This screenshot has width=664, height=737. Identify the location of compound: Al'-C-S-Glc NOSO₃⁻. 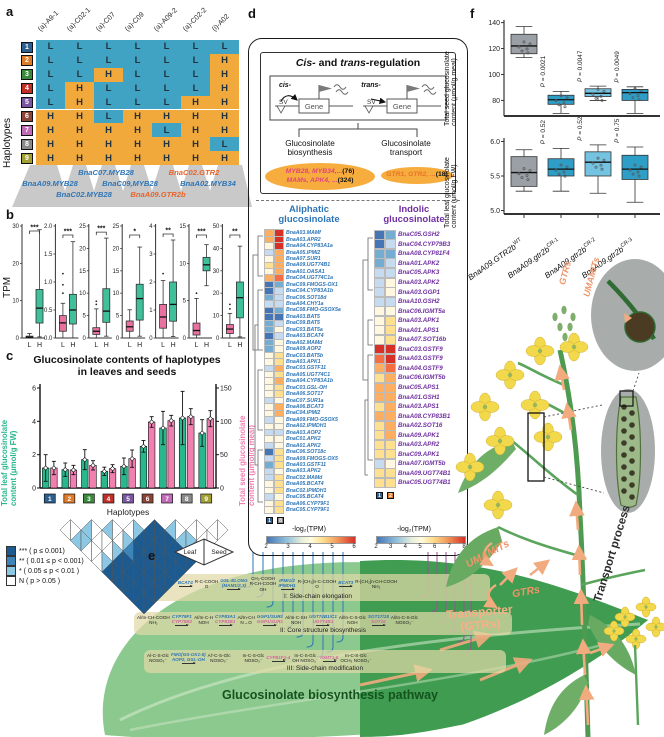
(219, 658).